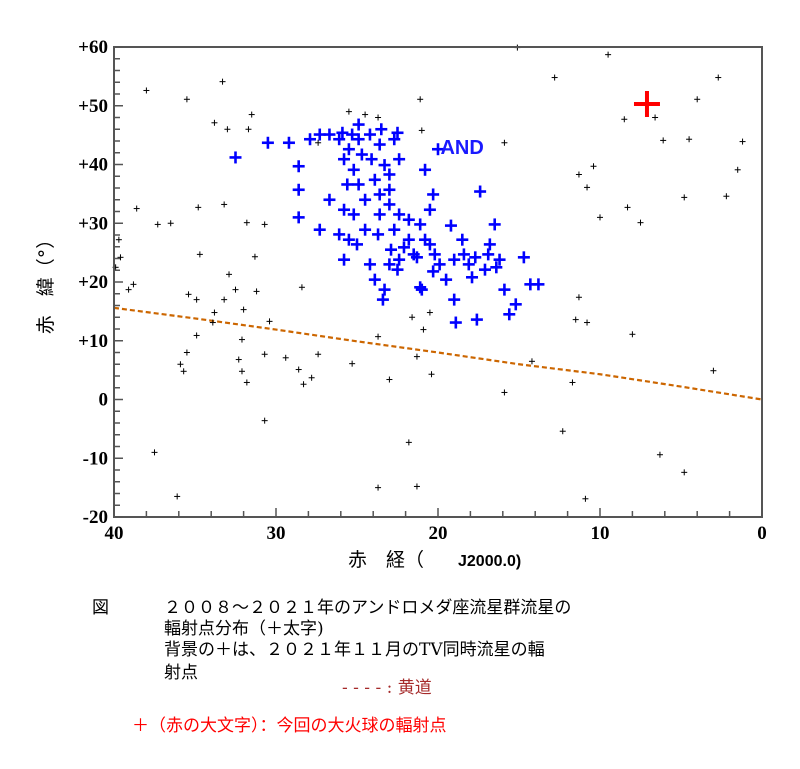  What do you see at coordinates (95, 517) in the screenshot?
I see `y-tick-label: -20` at bounding box center [95, 517].